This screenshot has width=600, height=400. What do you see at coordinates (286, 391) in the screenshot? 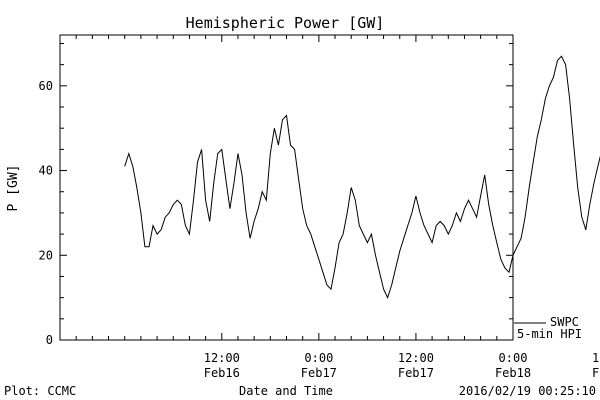
I see `x-axis-label: Date and Time` at bounding box center [286, 391].